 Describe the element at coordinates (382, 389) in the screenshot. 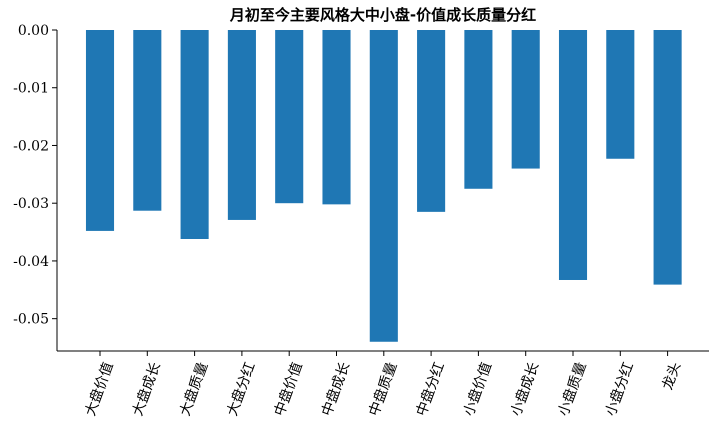

I see `x-category-label: 中盘质量` at that location.